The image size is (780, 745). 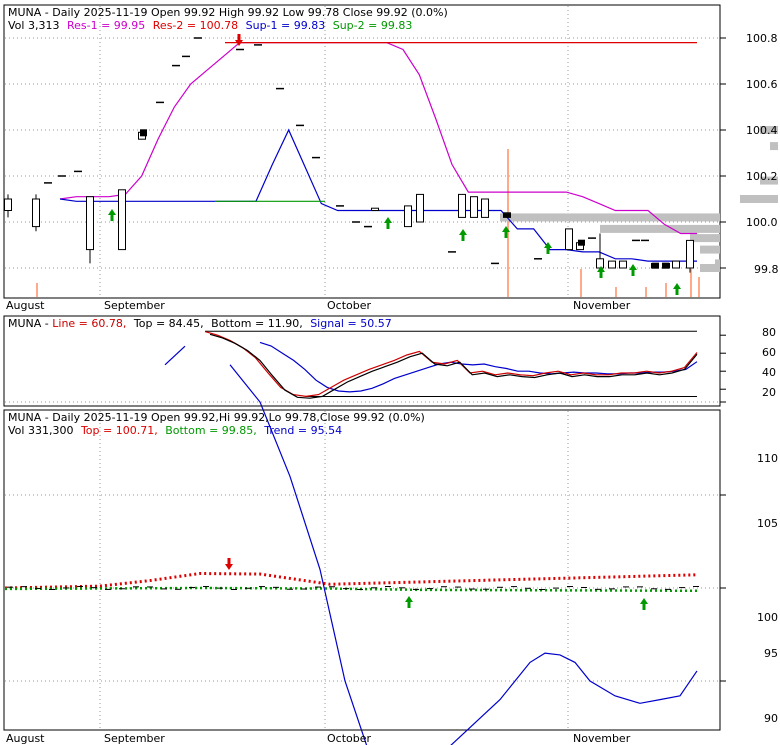 I want to click on osc-legend-line: Line = 60.78,, so click(x=89, y=323).